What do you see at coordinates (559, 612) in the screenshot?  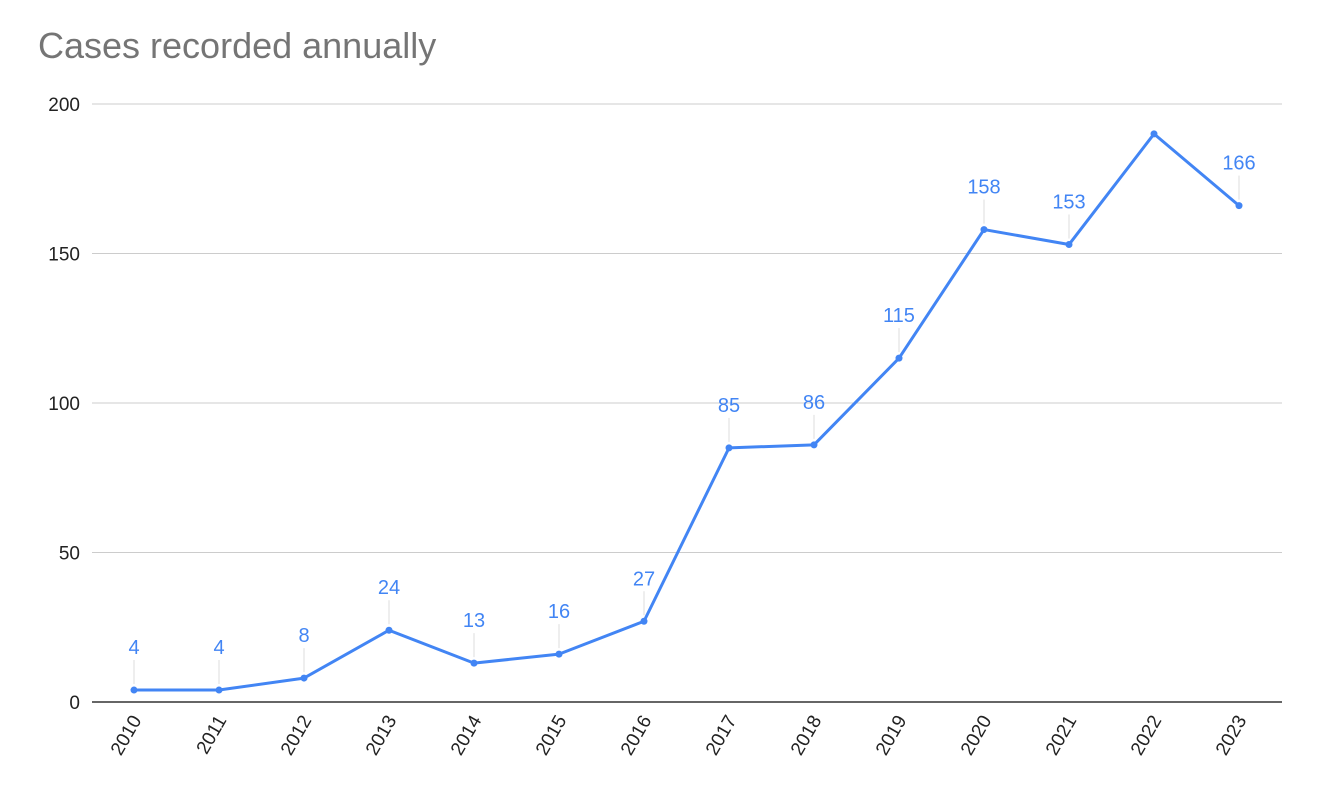 I see `data-label: 16` at bounding box center [559, 612].